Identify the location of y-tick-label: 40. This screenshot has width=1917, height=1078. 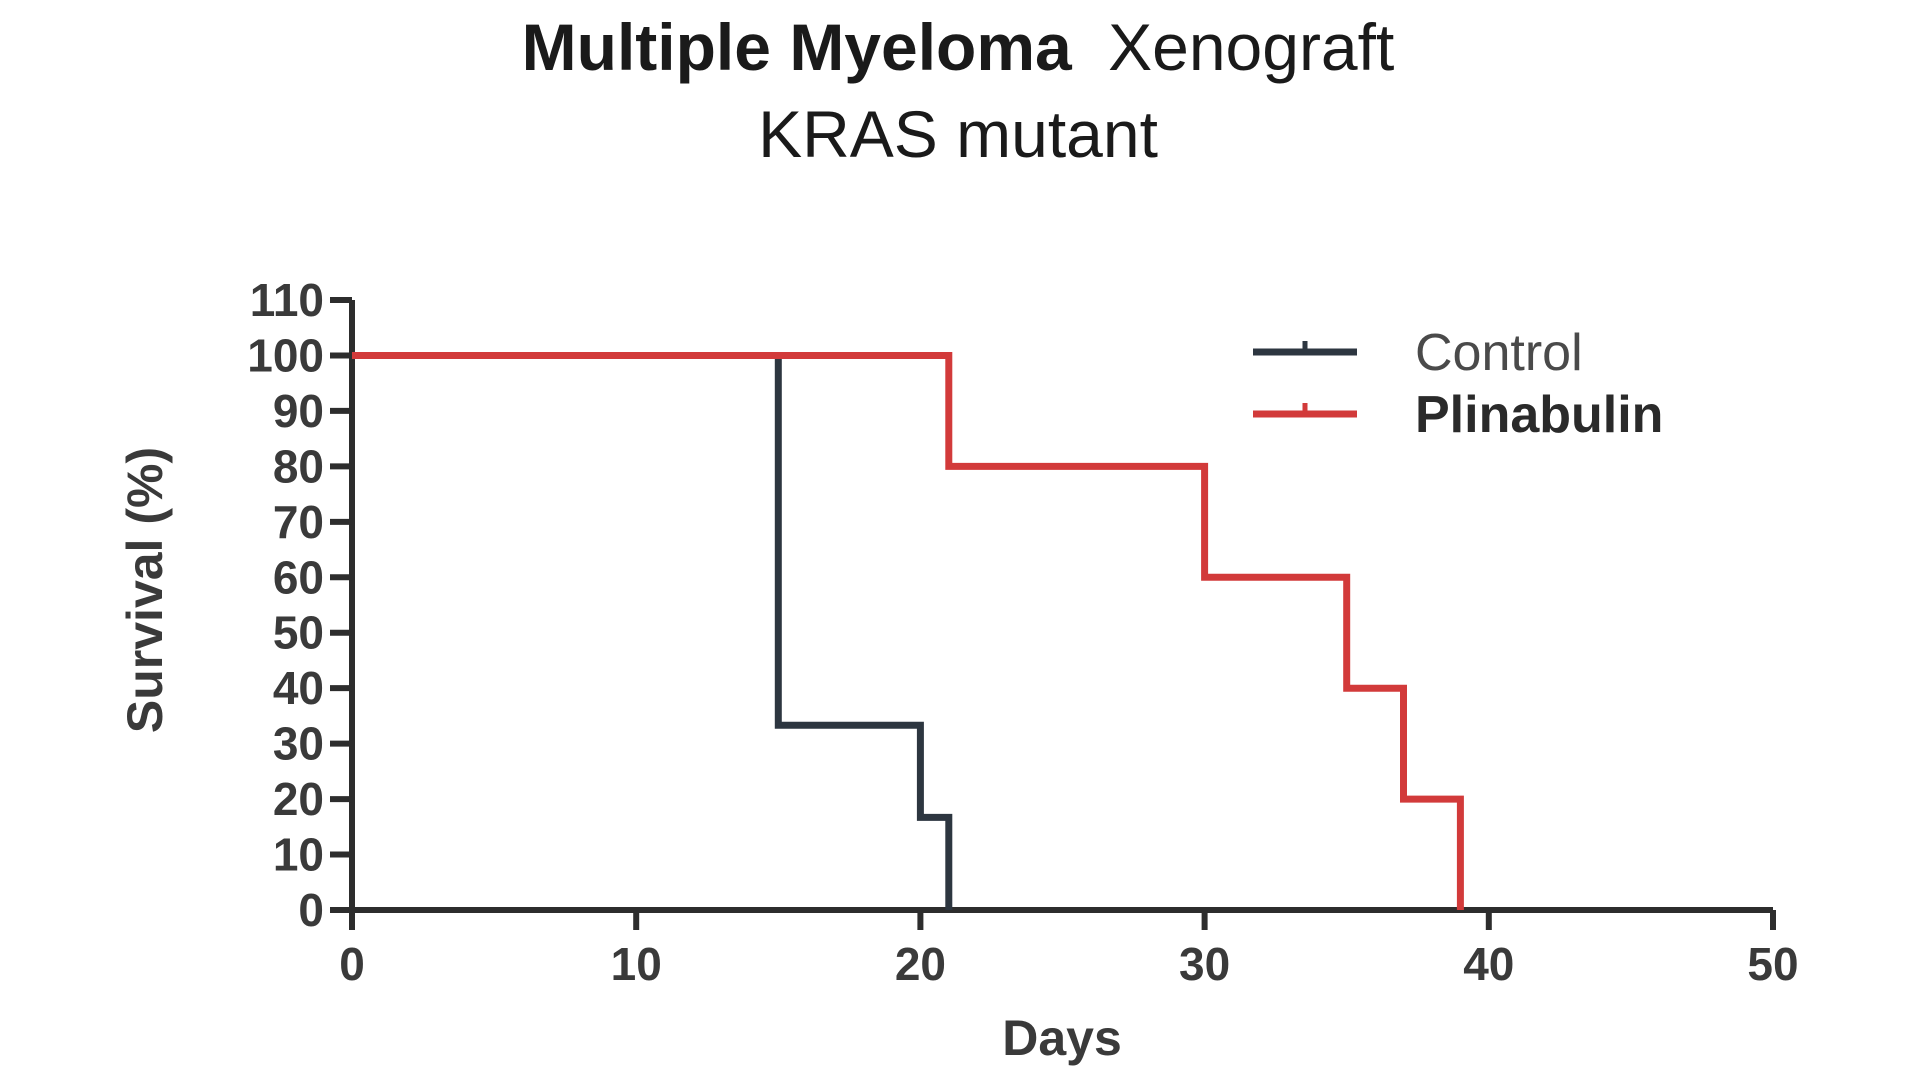
(298, 688).